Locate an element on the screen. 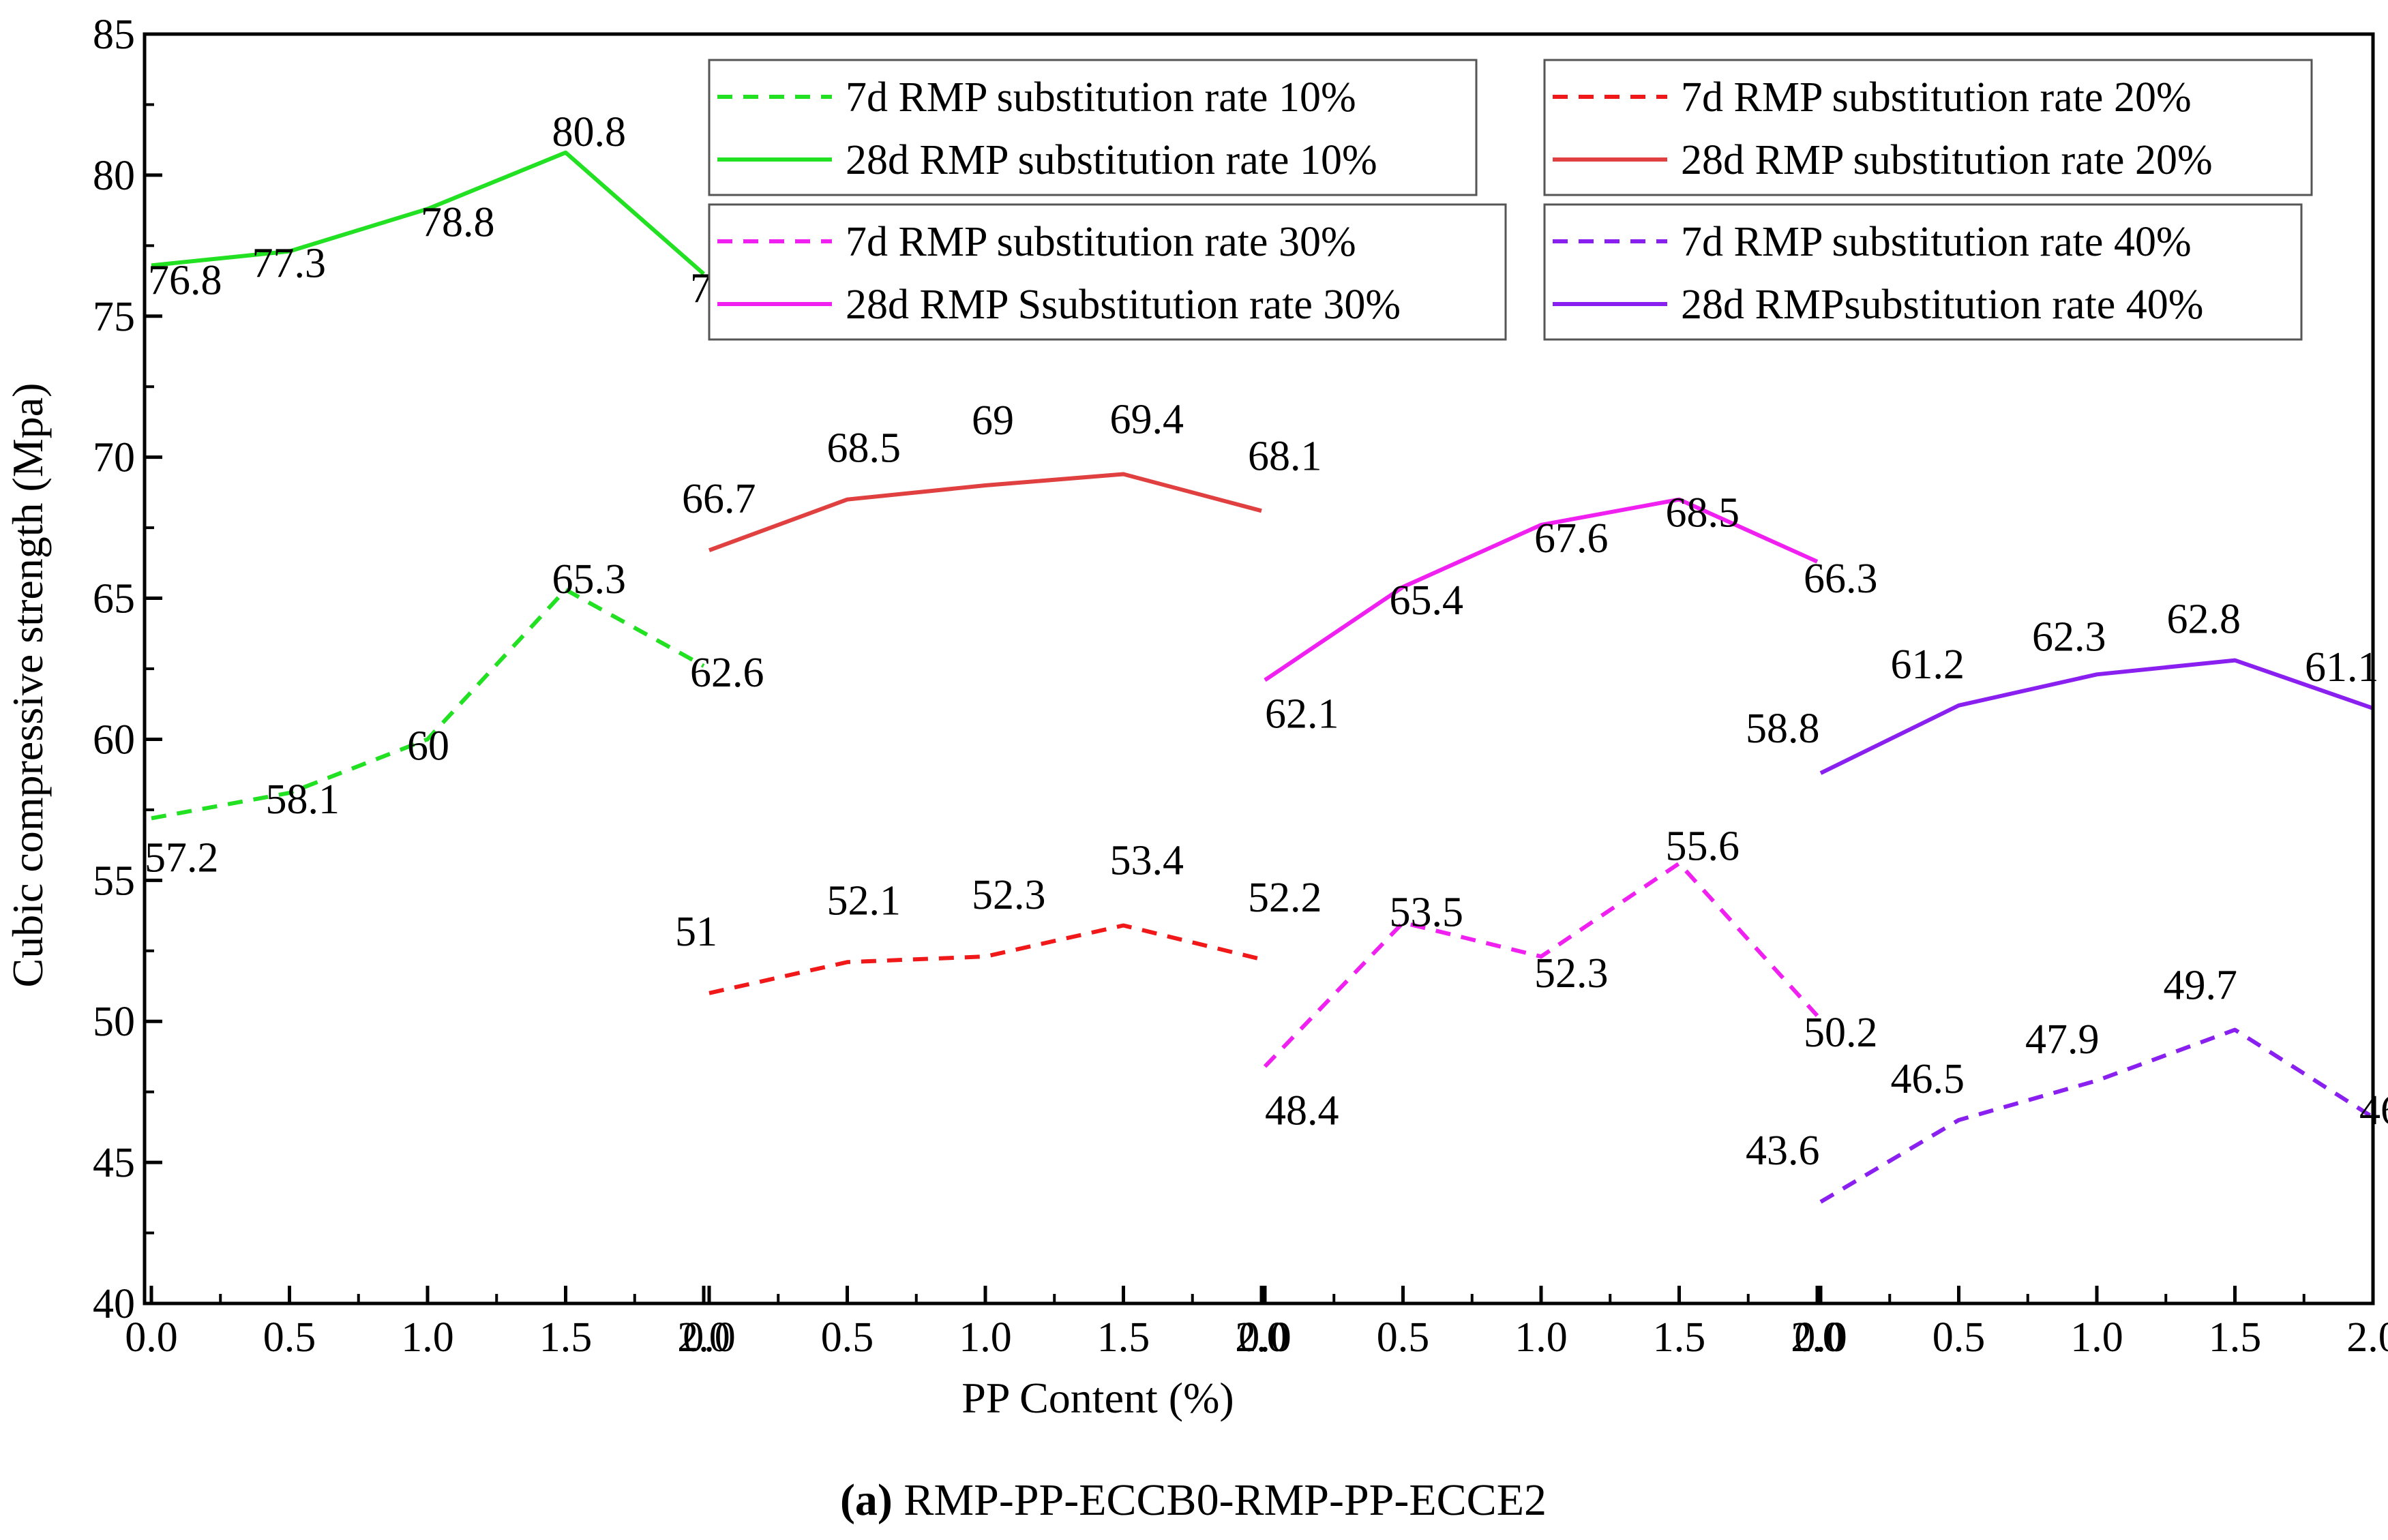 The width and height of the screenshot is (2388, 1540). caption-text: RMP-PP-ECCB0-RMP-PP-ECCE2 is located at coordinates (1220, 1500).